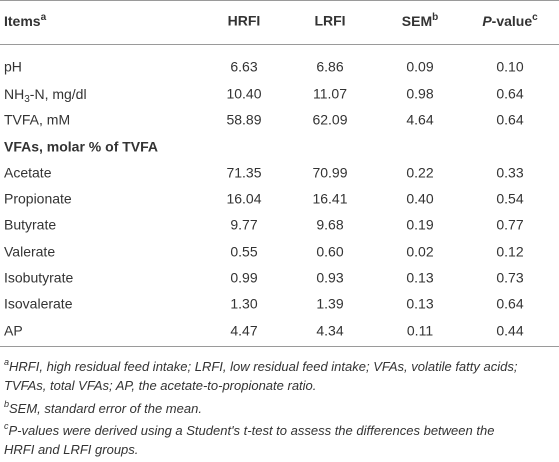 This screenshot has height=462, width=559. I want to click on footnote: HRFI and LRFI groups., so click(71, 449).